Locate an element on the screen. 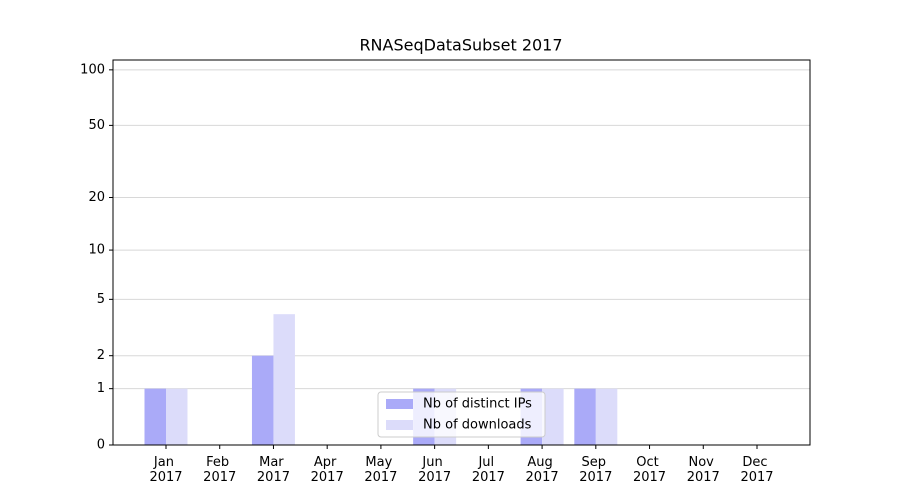  legend-box is located at coordinates (461, 414).